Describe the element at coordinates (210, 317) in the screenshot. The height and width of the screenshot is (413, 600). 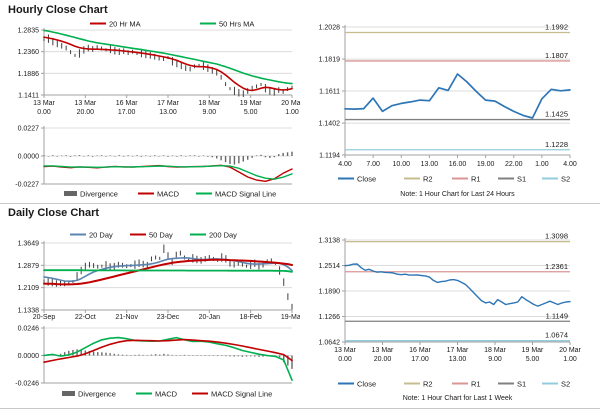
I see `x-tick-label: 20-Jan` at that location.